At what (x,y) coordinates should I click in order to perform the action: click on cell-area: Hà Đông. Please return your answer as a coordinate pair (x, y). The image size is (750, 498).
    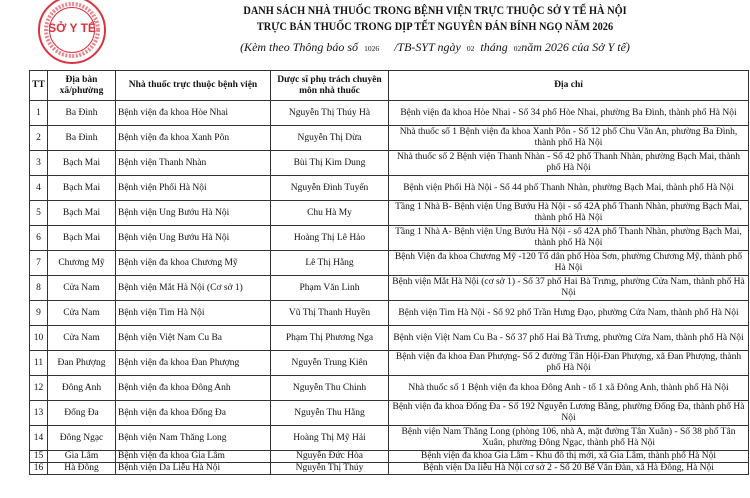
    Looking at the image, I should click on (81, 468).